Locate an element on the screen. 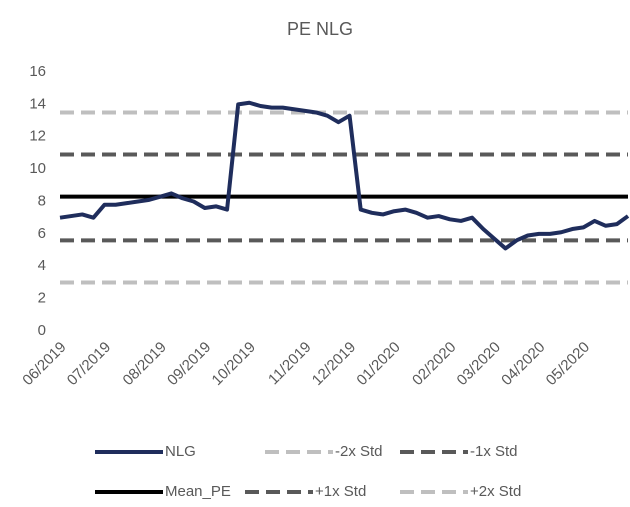  legend-label: -1x Std is located at coordinates (494, 451).